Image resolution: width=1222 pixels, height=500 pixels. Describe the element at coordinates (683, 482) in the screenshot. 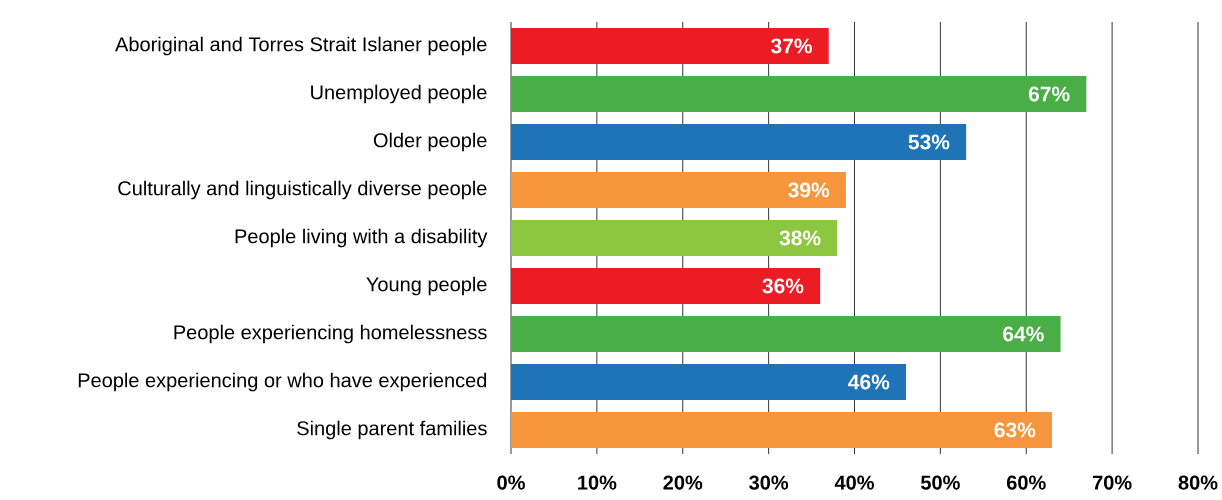

I see `x-tick-label: 20%` at that location.